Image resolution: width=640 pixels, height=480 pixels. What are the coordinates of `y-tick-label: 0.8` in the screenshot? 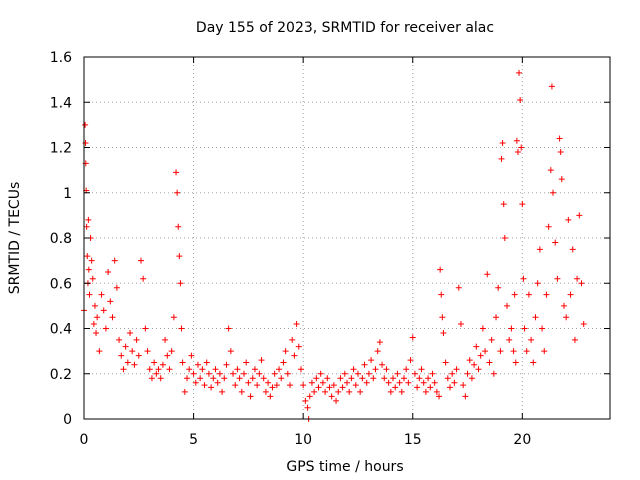 It's located at (61, 239).